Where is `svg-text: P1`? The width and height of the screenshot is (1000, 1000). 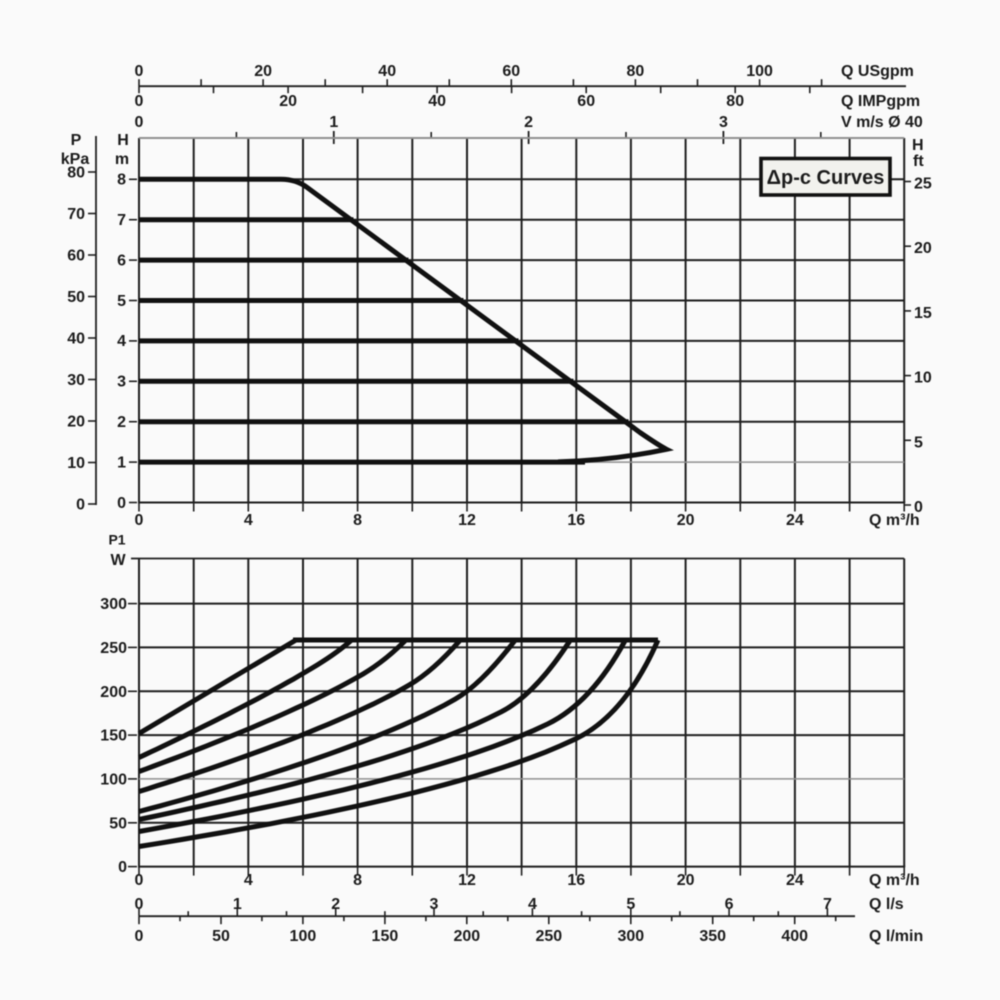
svg-text: P1 is located at coordinates (116, 540).